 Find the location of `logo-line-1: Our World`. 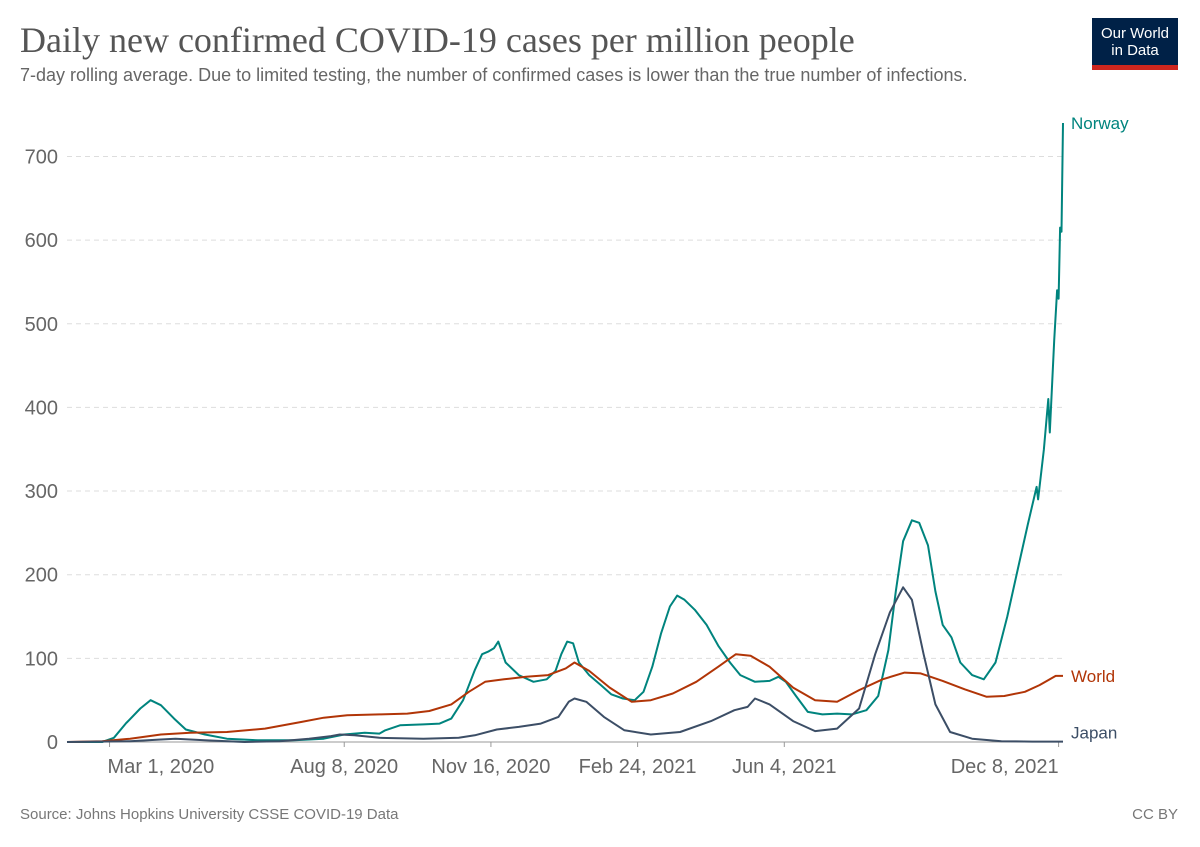

logo-line-1: Our World is located at coordinates (1135, 33).